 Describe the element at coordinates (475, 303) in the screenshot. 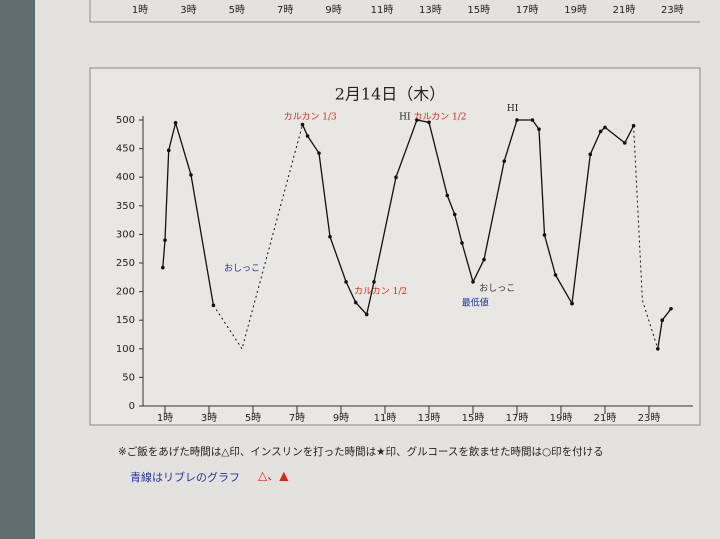

I see `annotation: 最低値` at that location.